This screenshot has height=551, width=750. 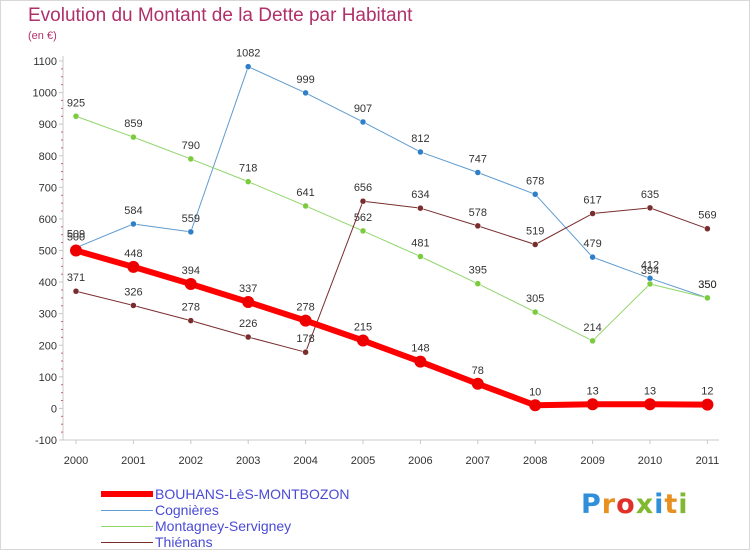 I want to click on x-tick-label: 2011, so click(x=708, y=461).